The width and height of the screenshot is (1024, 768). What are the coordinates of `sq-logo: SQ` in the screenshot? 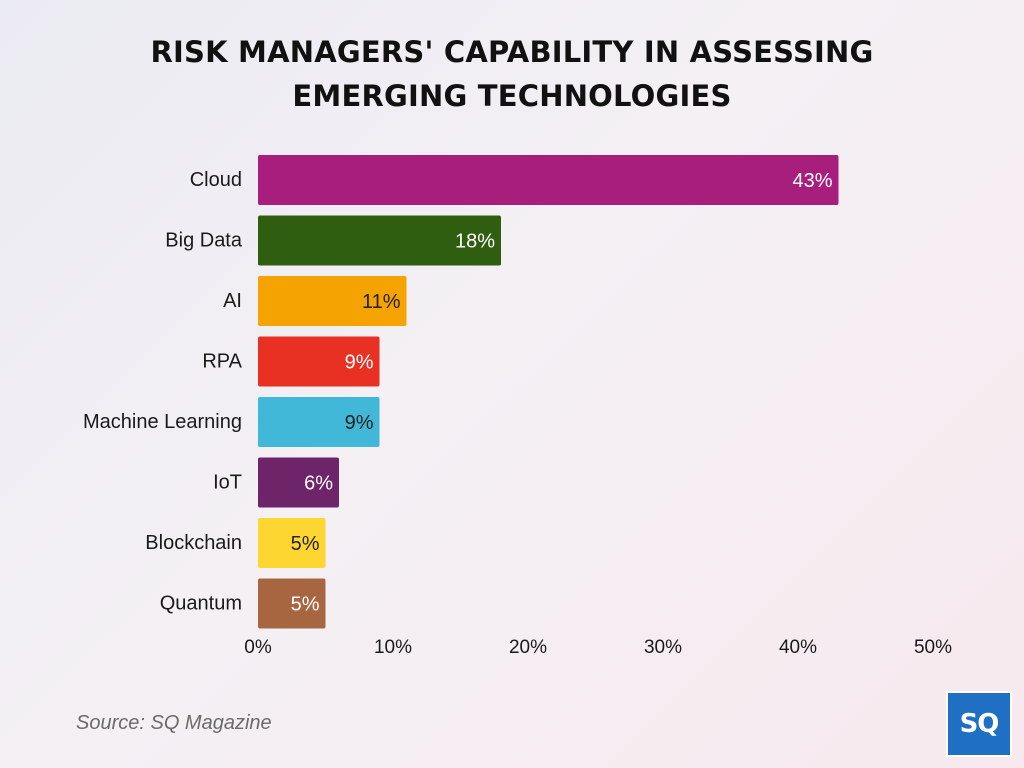 It's located at (979, 724).